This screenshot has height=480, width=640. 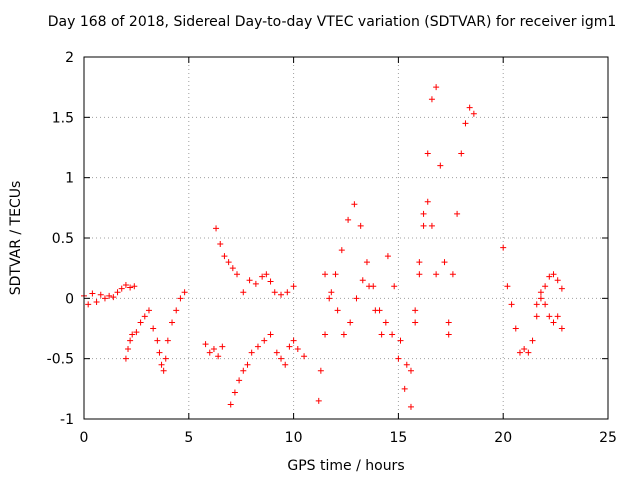 What do you see at coordinates (155, 331) in the screenshot?
I see `series-seg2` at bounding box center [155, 331].